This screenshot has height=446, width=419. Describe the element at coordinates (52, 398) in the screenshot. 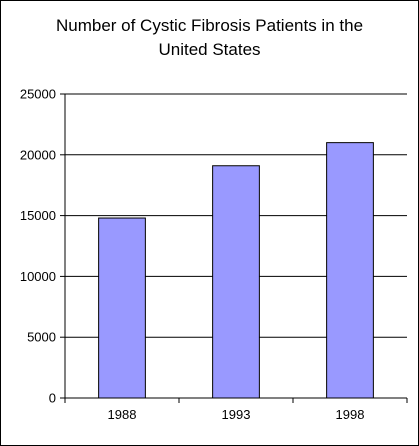

I see `y-tick-label: 0` at that location.